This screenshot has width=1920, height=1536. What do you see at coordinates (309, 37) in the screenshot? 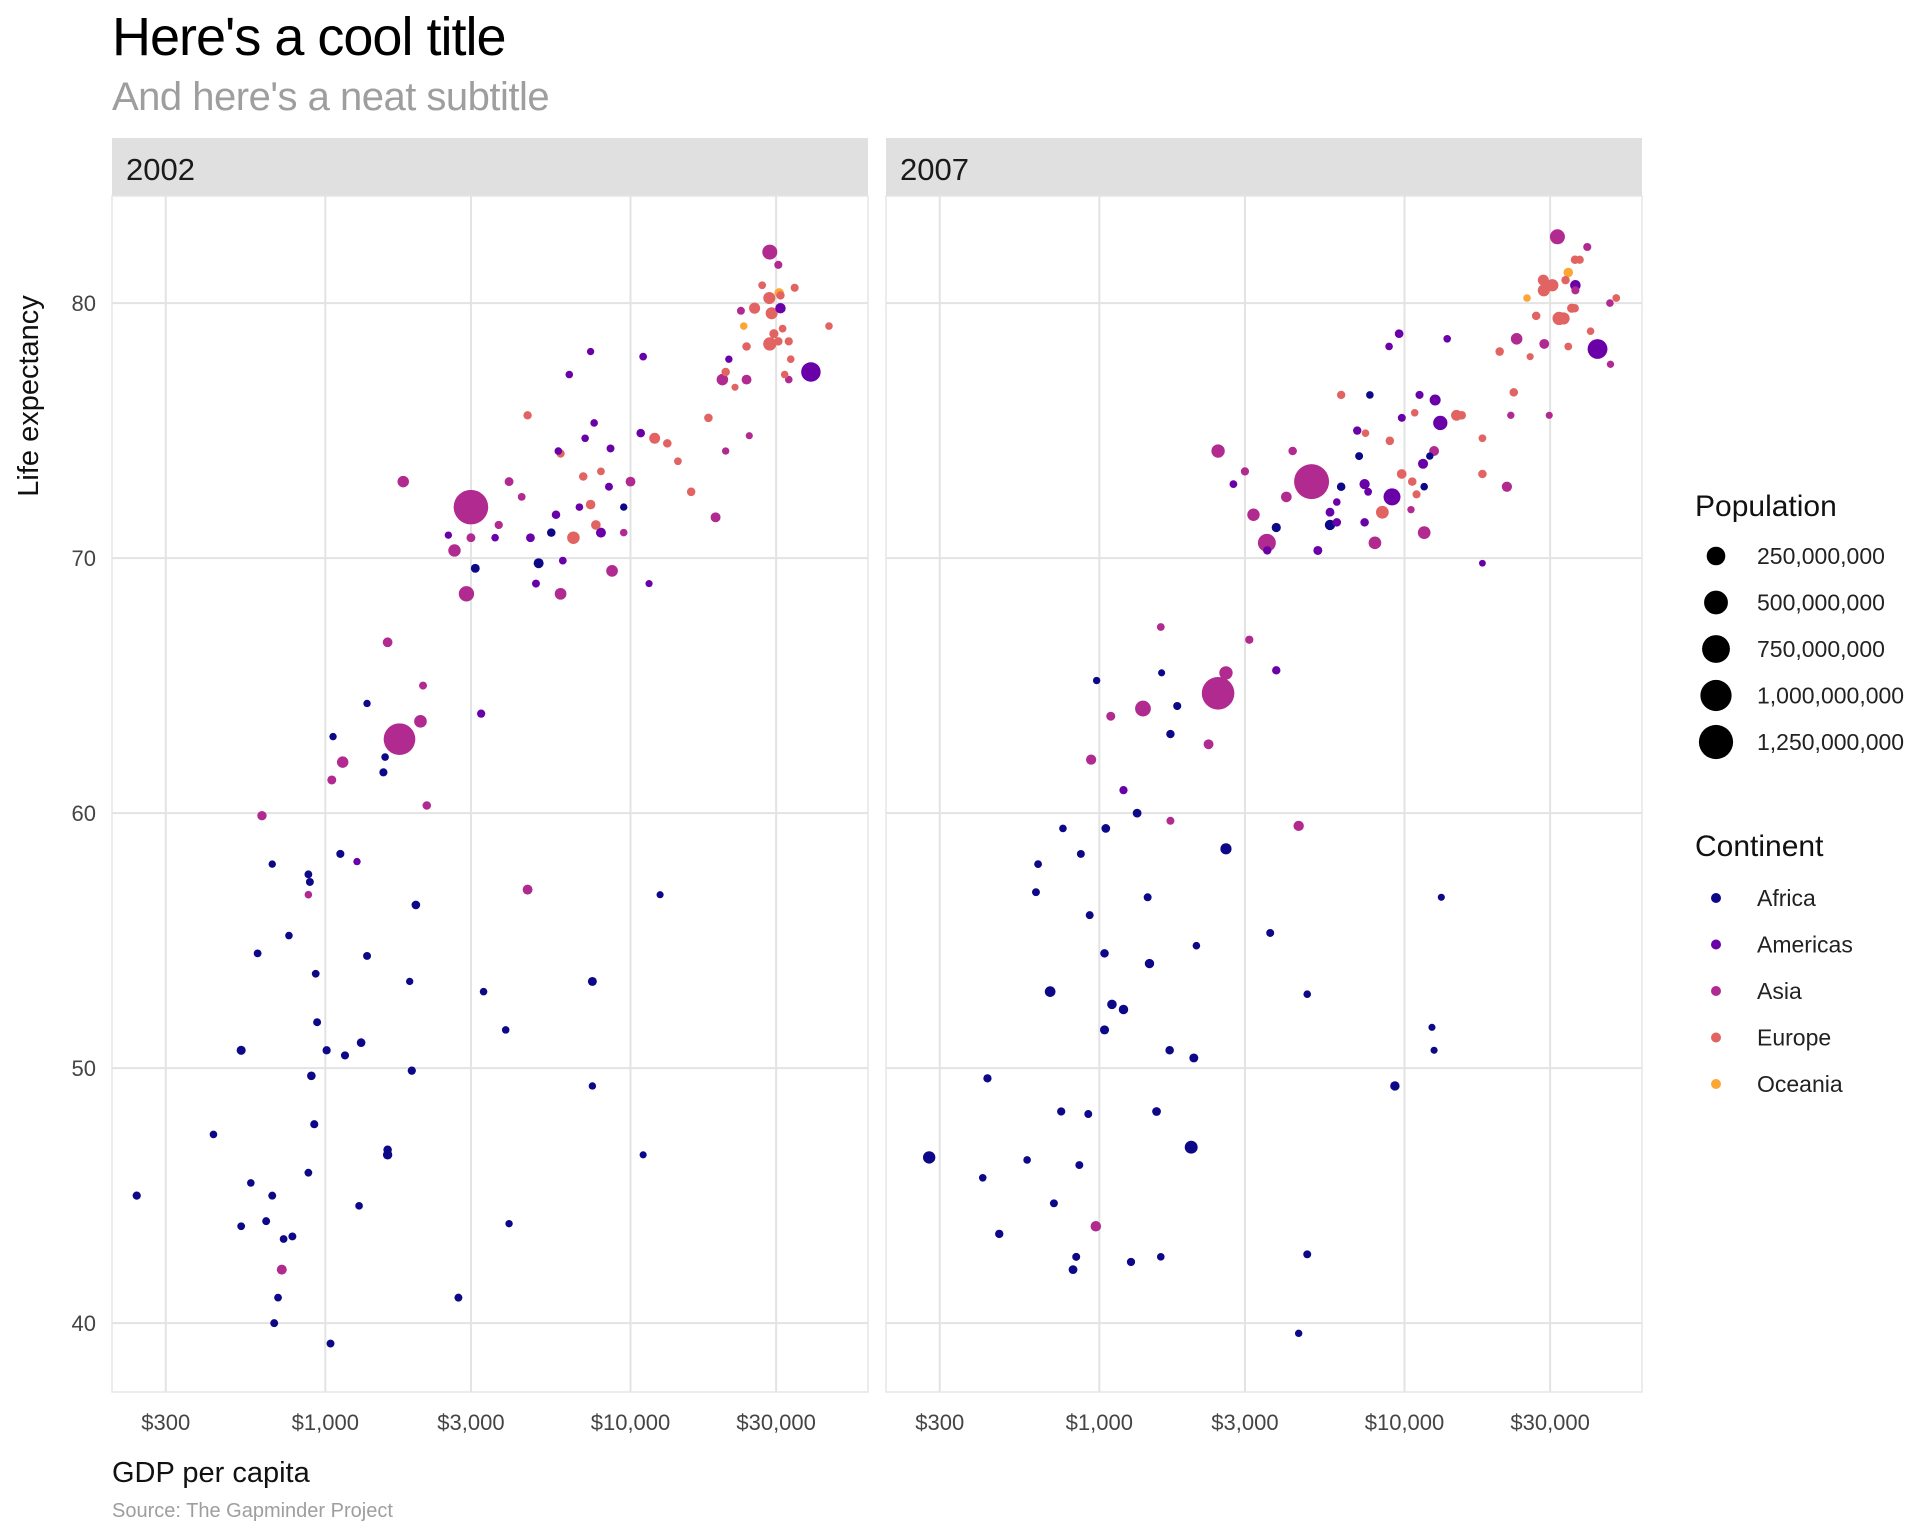
I see `chart-title: Here's a cool title` at bounding box center [309, 37].